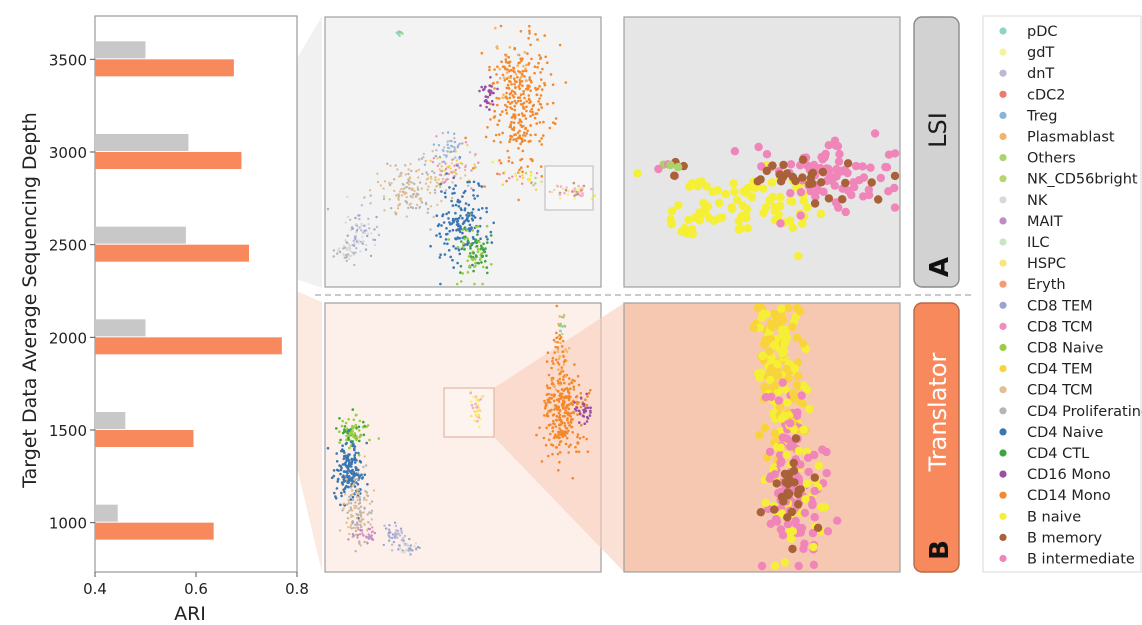  I want to click on bar-1500-grey, so click(110, 420).